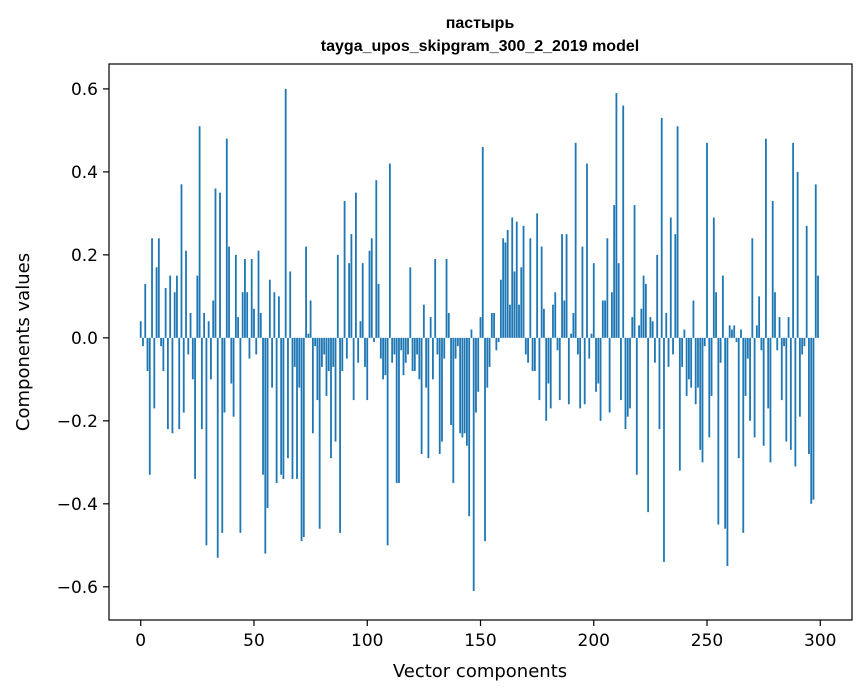 The height and width of the screenshot is (696, 867). What do you see at coordinates (254, 641) in the screenshot?
I see `x-tick-label: 50` at bounding box center [254, 641].